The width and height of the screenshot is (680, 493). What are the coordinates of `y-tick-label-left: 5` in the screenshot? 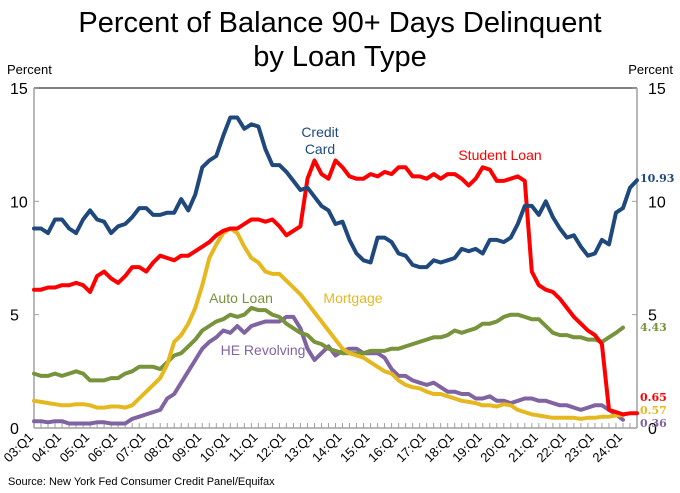 It's located at (14, 316).